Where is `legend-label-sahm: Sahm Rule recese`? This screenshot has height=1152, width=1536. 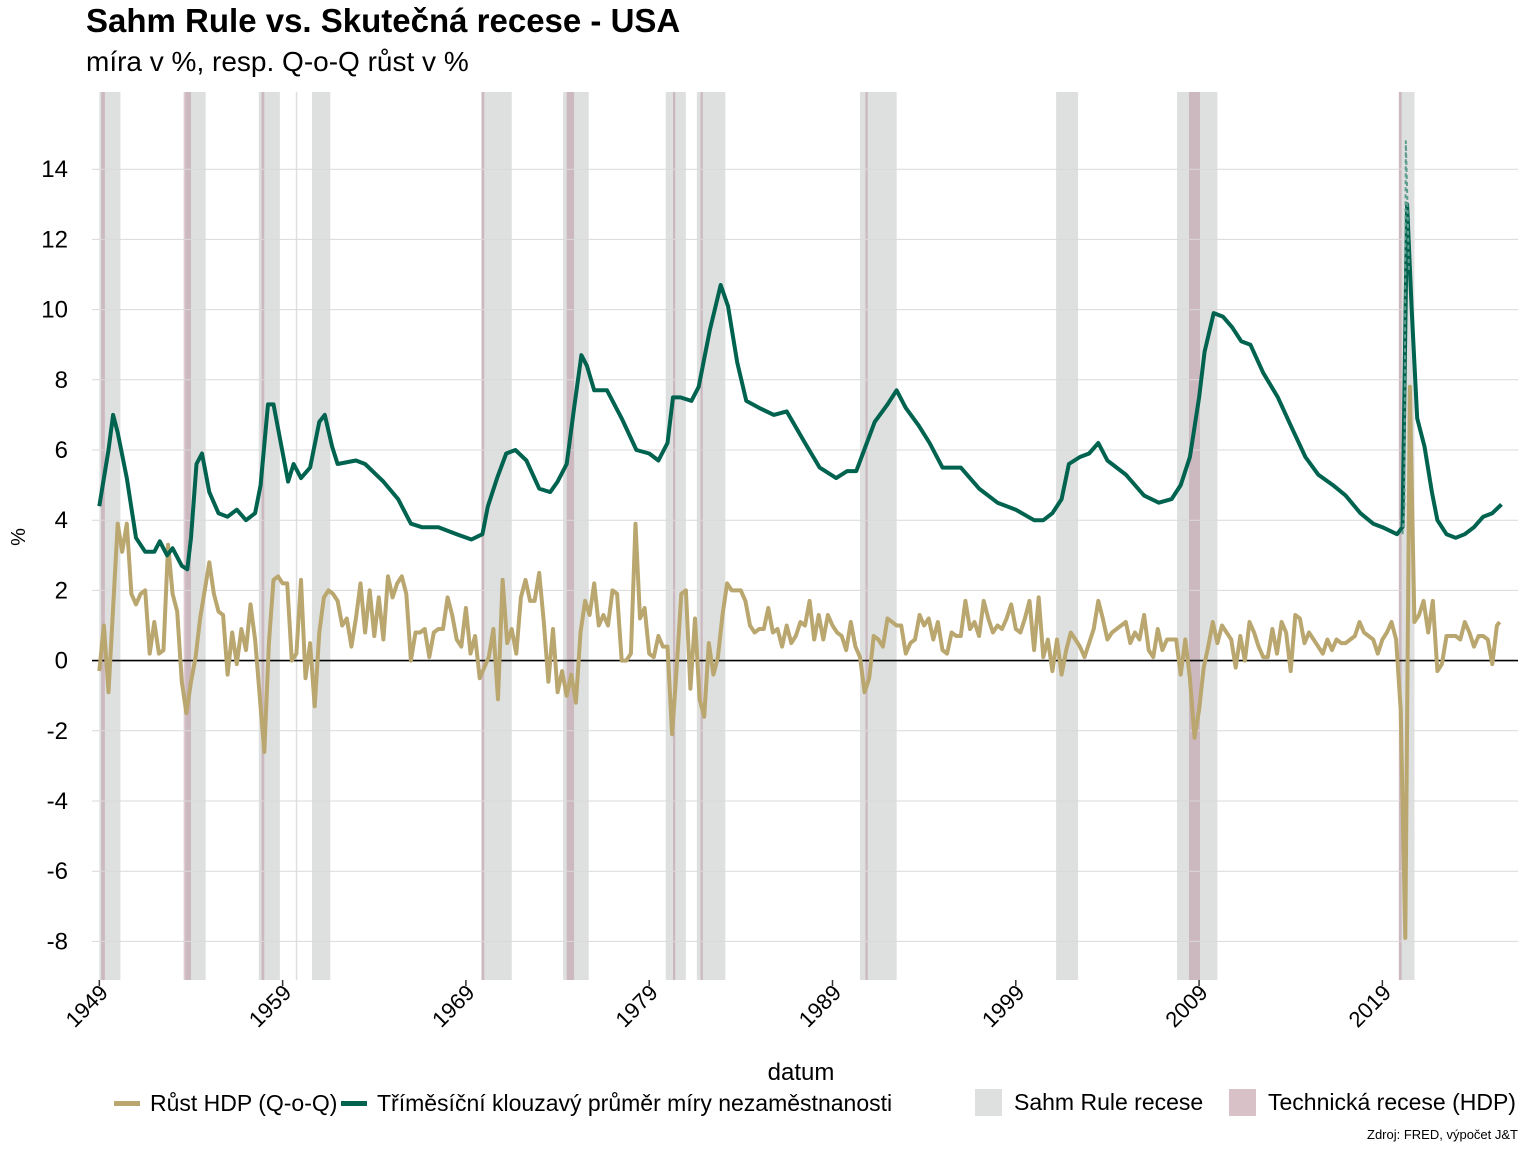 legend-label-sahm: Sahm Rule recese is located at coordinates (1109, 1102).